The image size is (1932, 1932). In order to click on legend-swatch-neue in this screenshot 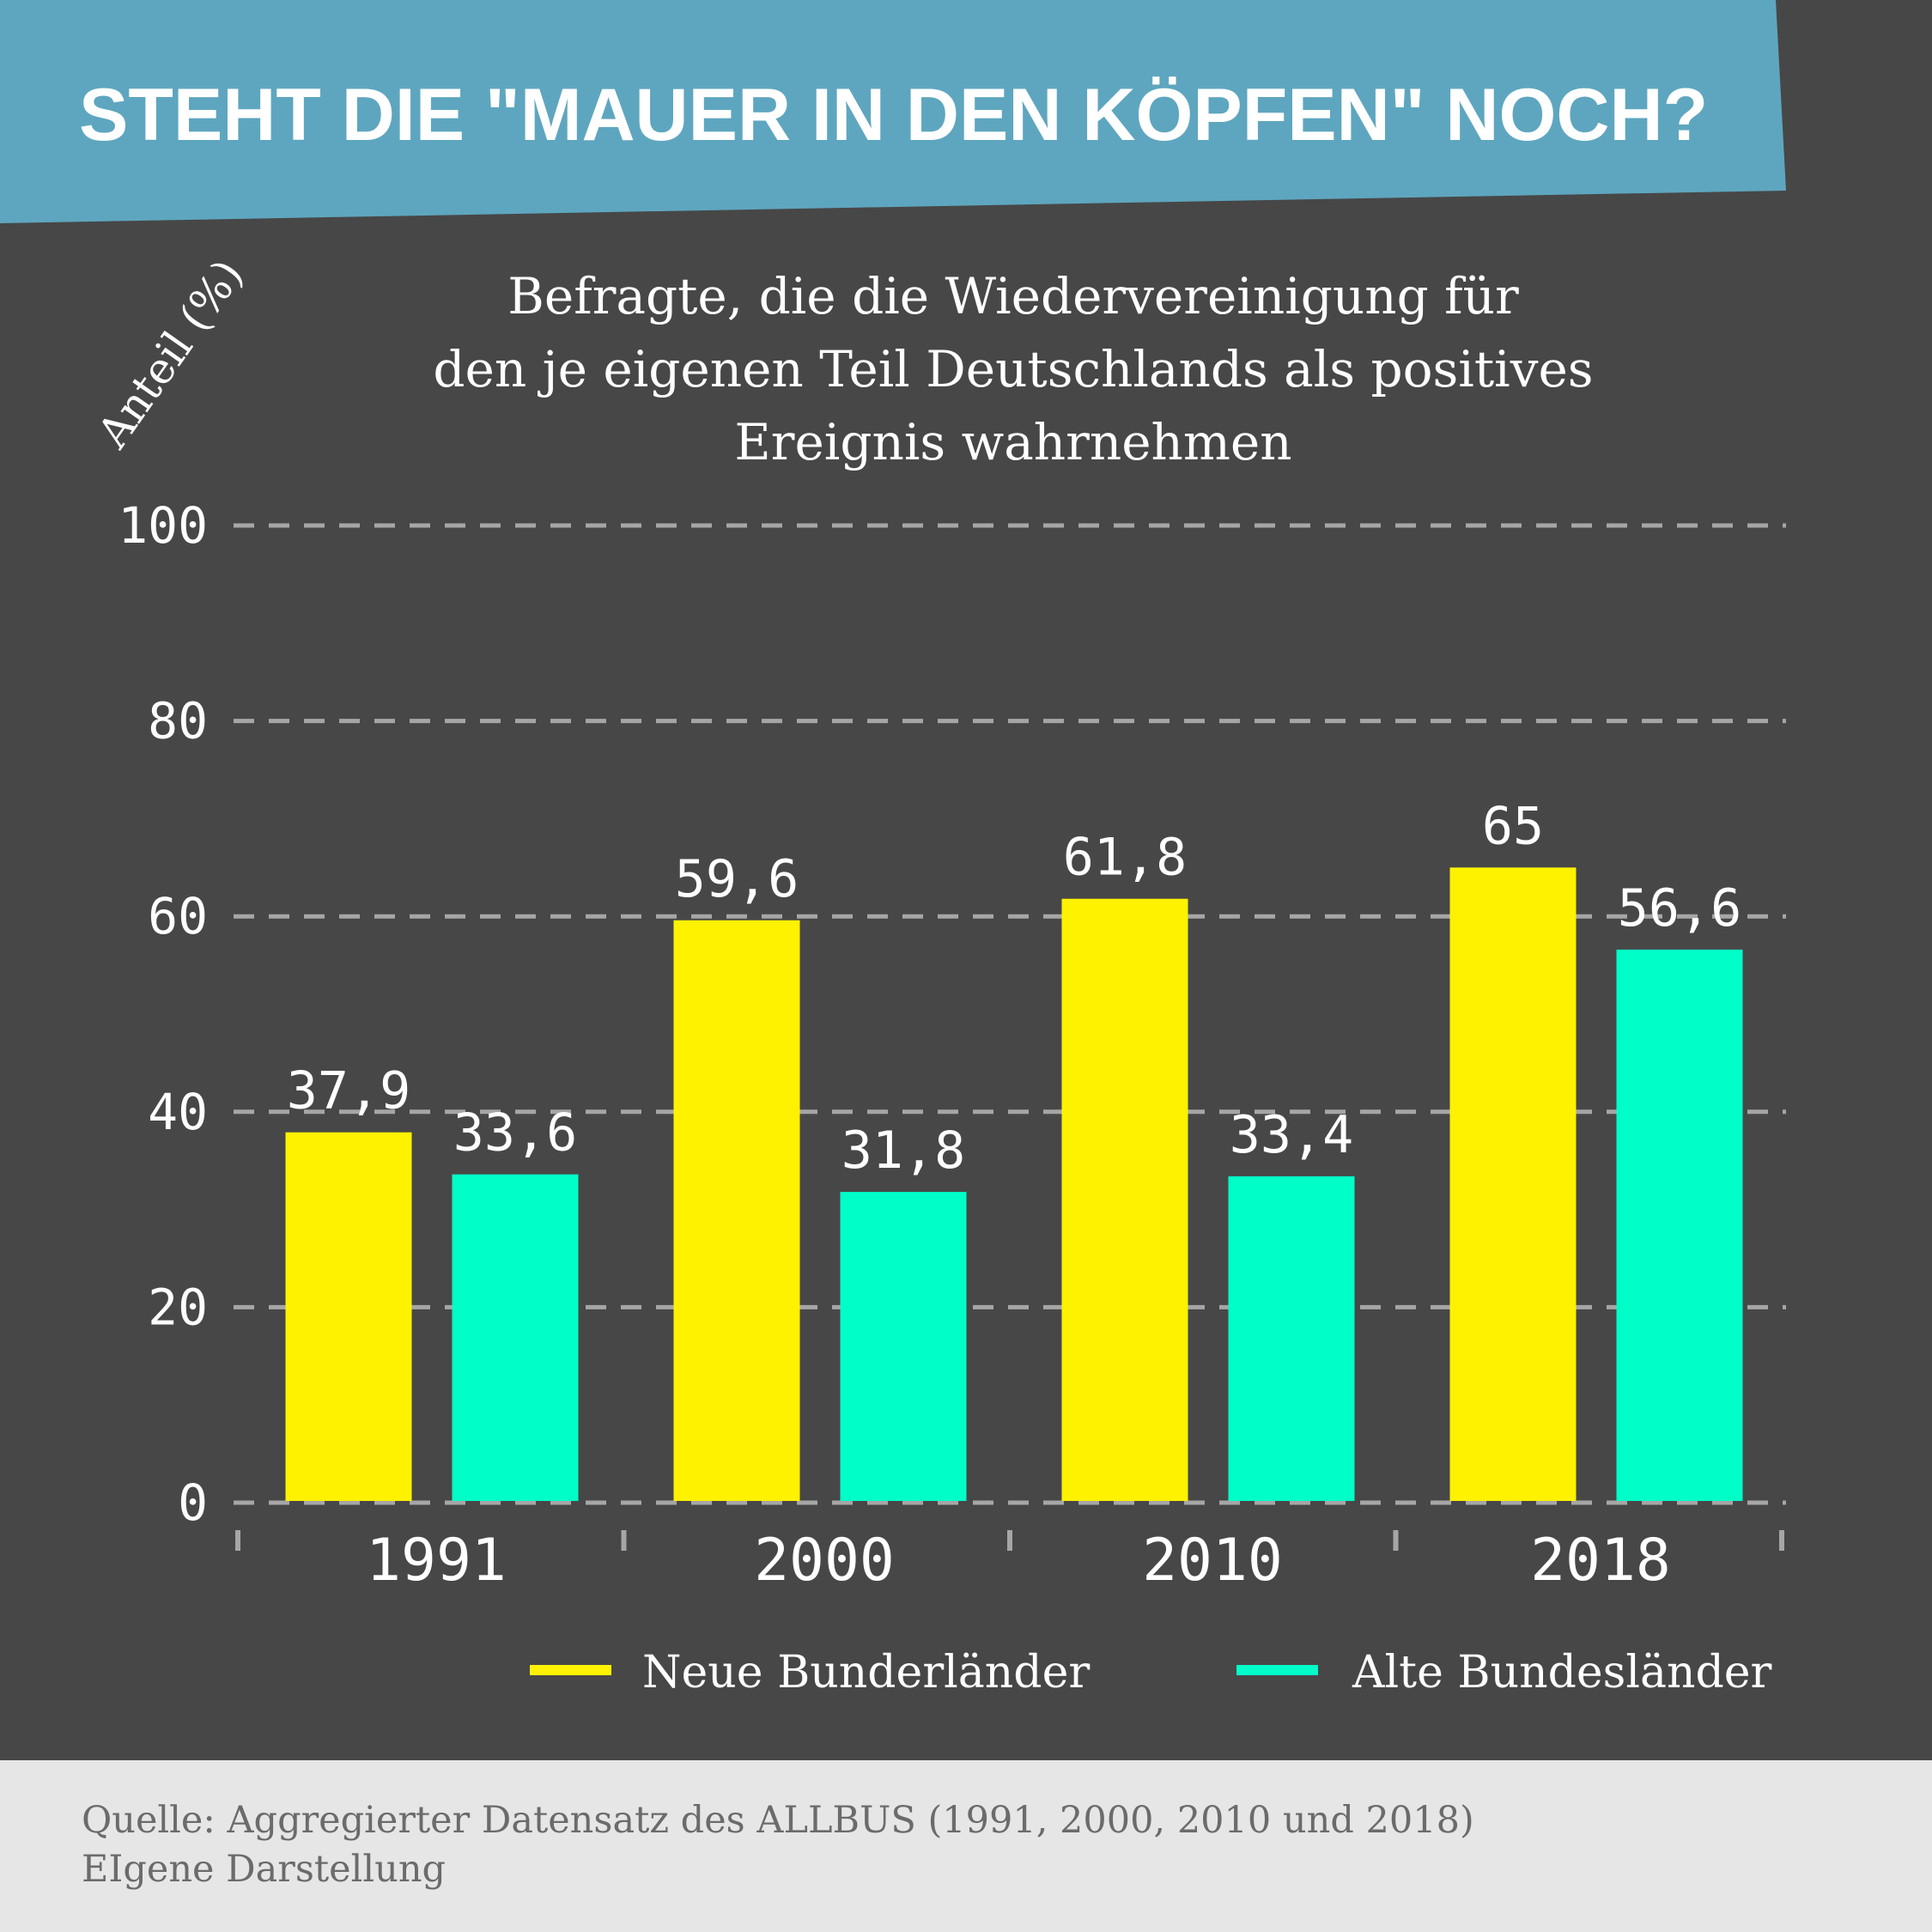, I will do `click(570, 1670)`.